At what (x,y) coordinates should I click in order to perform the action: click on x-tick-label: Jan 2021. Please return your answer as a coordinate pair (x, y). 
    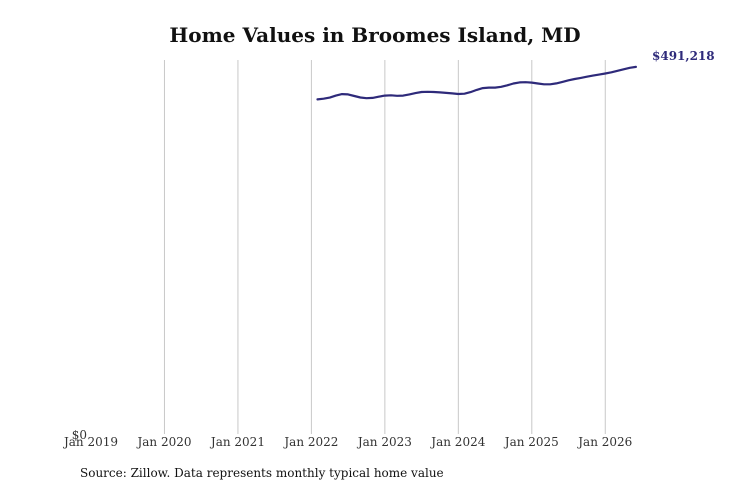
    Looking at the image, I should click on (237, 442).